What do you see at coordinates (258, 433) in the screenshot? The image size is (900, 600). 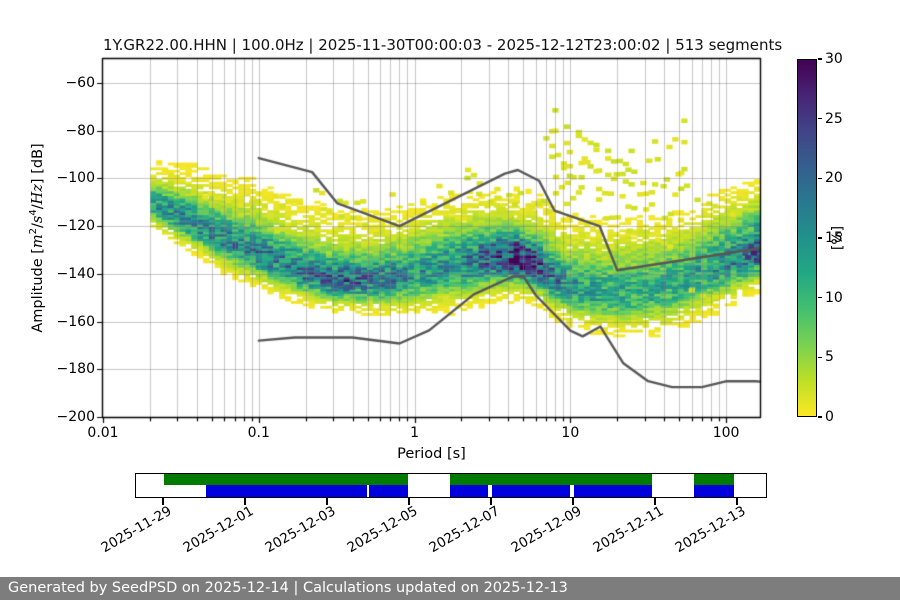 I see `x-tick-label: 0.1` at bounding box center [258, 433].